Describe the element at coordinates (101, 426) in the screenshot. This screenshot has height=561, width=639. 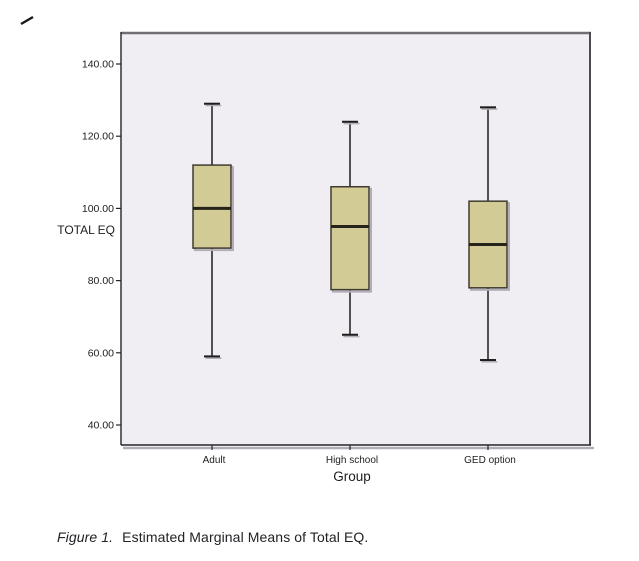
I see `y-tick-label: 40.00` at that location.